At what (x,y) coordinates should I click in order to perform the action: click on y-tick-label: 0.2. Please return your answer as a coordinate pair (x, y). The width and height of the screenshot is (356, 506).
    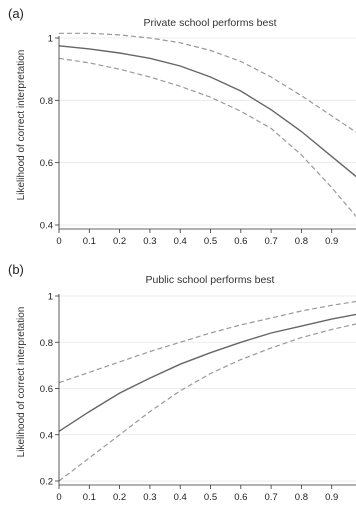
    Looking at the image, I should click on (46, 482).